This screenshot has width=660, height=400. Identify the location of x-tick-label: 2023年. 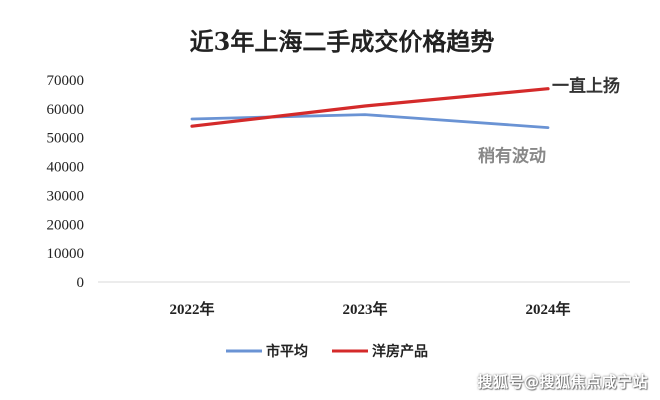
(364, 309).